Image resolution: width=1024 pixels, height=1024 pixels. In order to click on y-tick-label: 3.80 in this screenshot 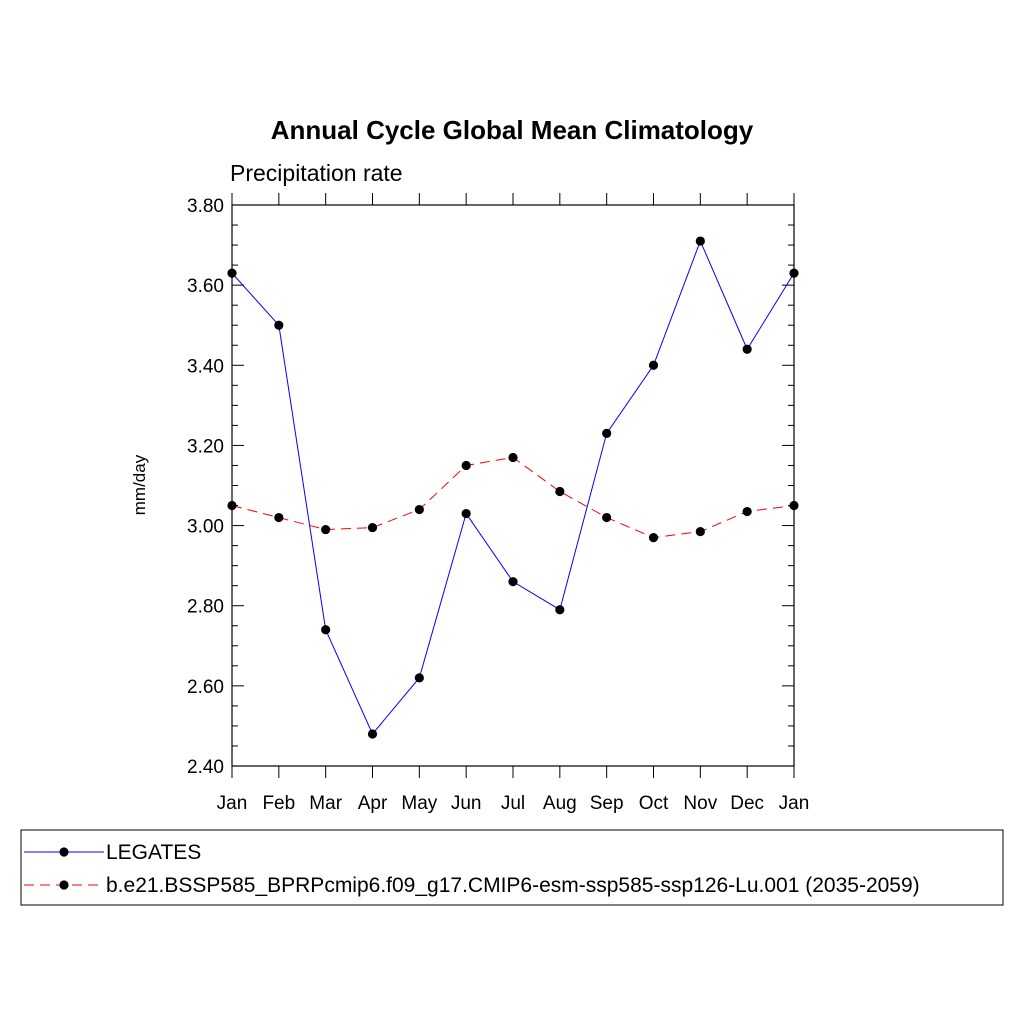, I will do `click(205, 206)`.